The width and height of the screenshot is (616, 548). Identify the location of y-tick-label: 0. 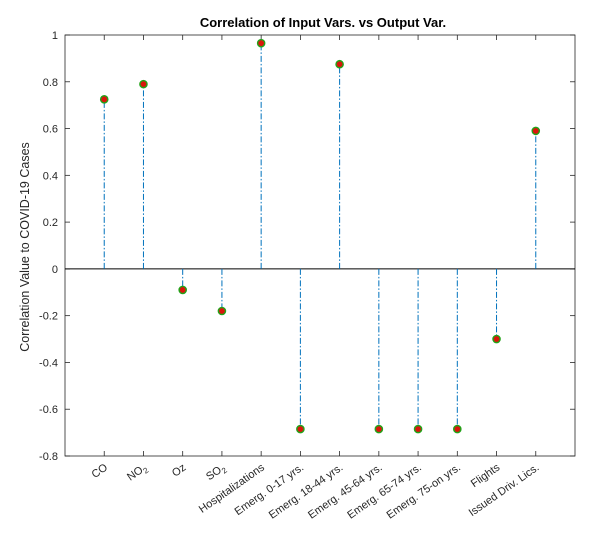
(55, 270).